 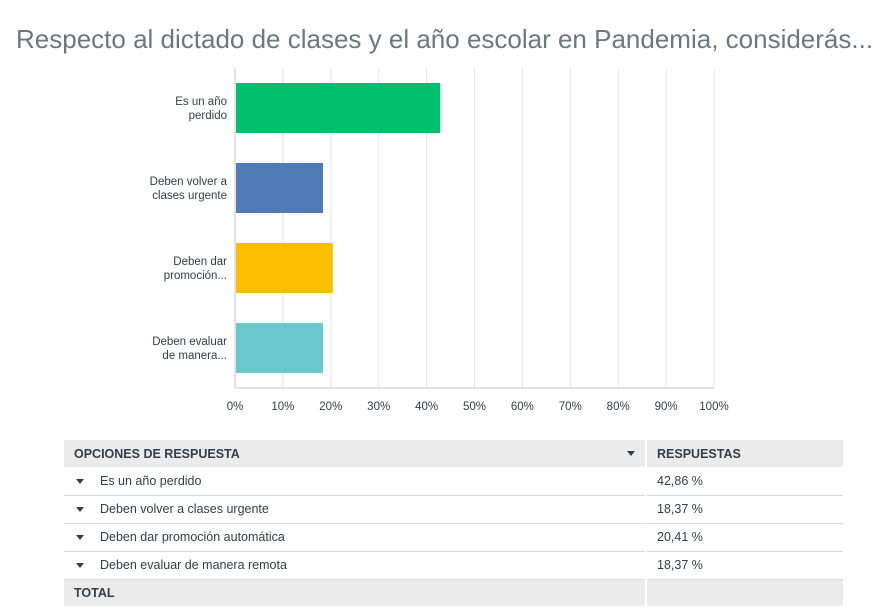 What do you see at coordinates (426, 407) in the screenshot?
I see `tick-label: 40%` at bounding box center [426, 407].